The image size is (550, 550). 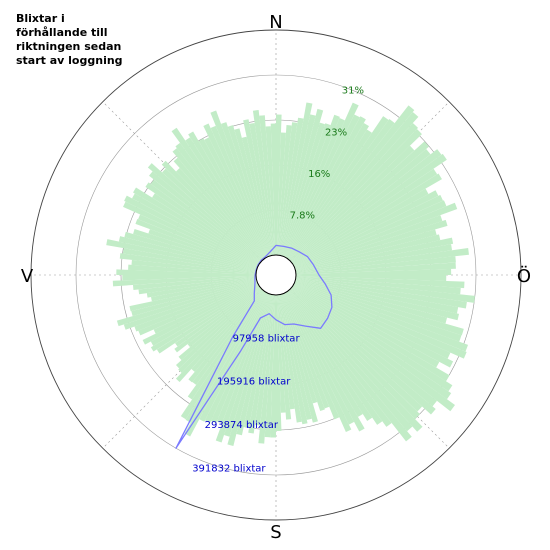 I want to click on percent-ring-label: 23%, so click(x=336, y=132).